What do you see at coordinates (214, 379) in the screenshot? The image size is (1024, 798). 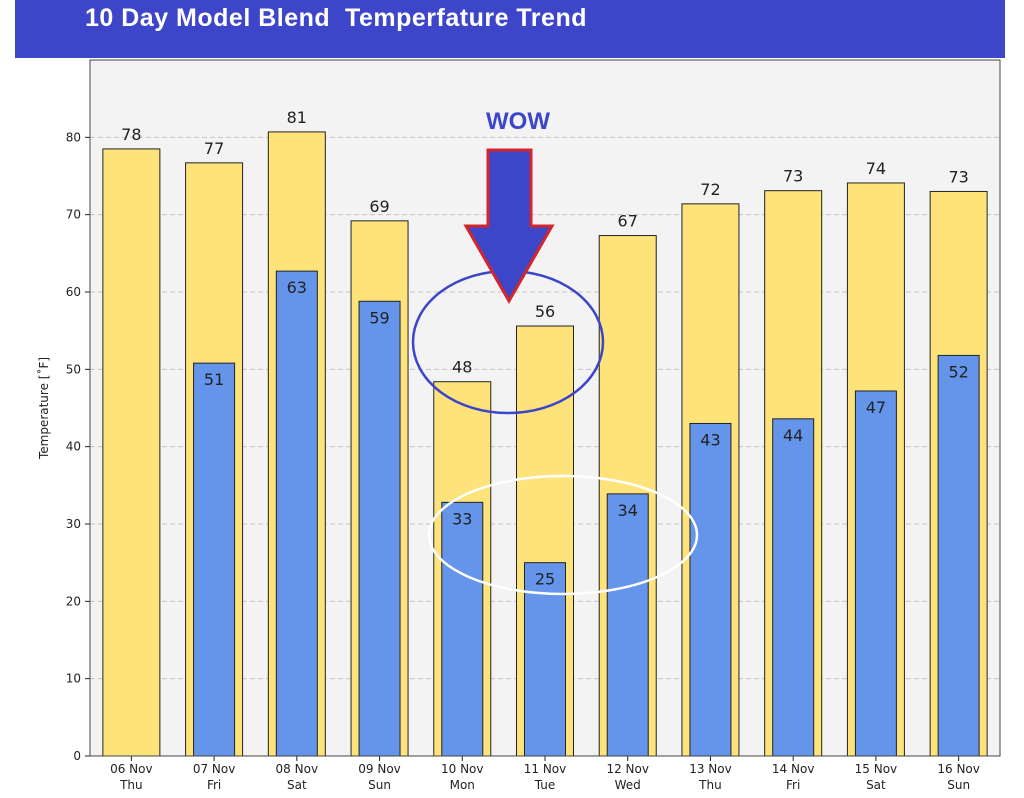 I see `low-value-label: 51` at bounding box center [214, 379].